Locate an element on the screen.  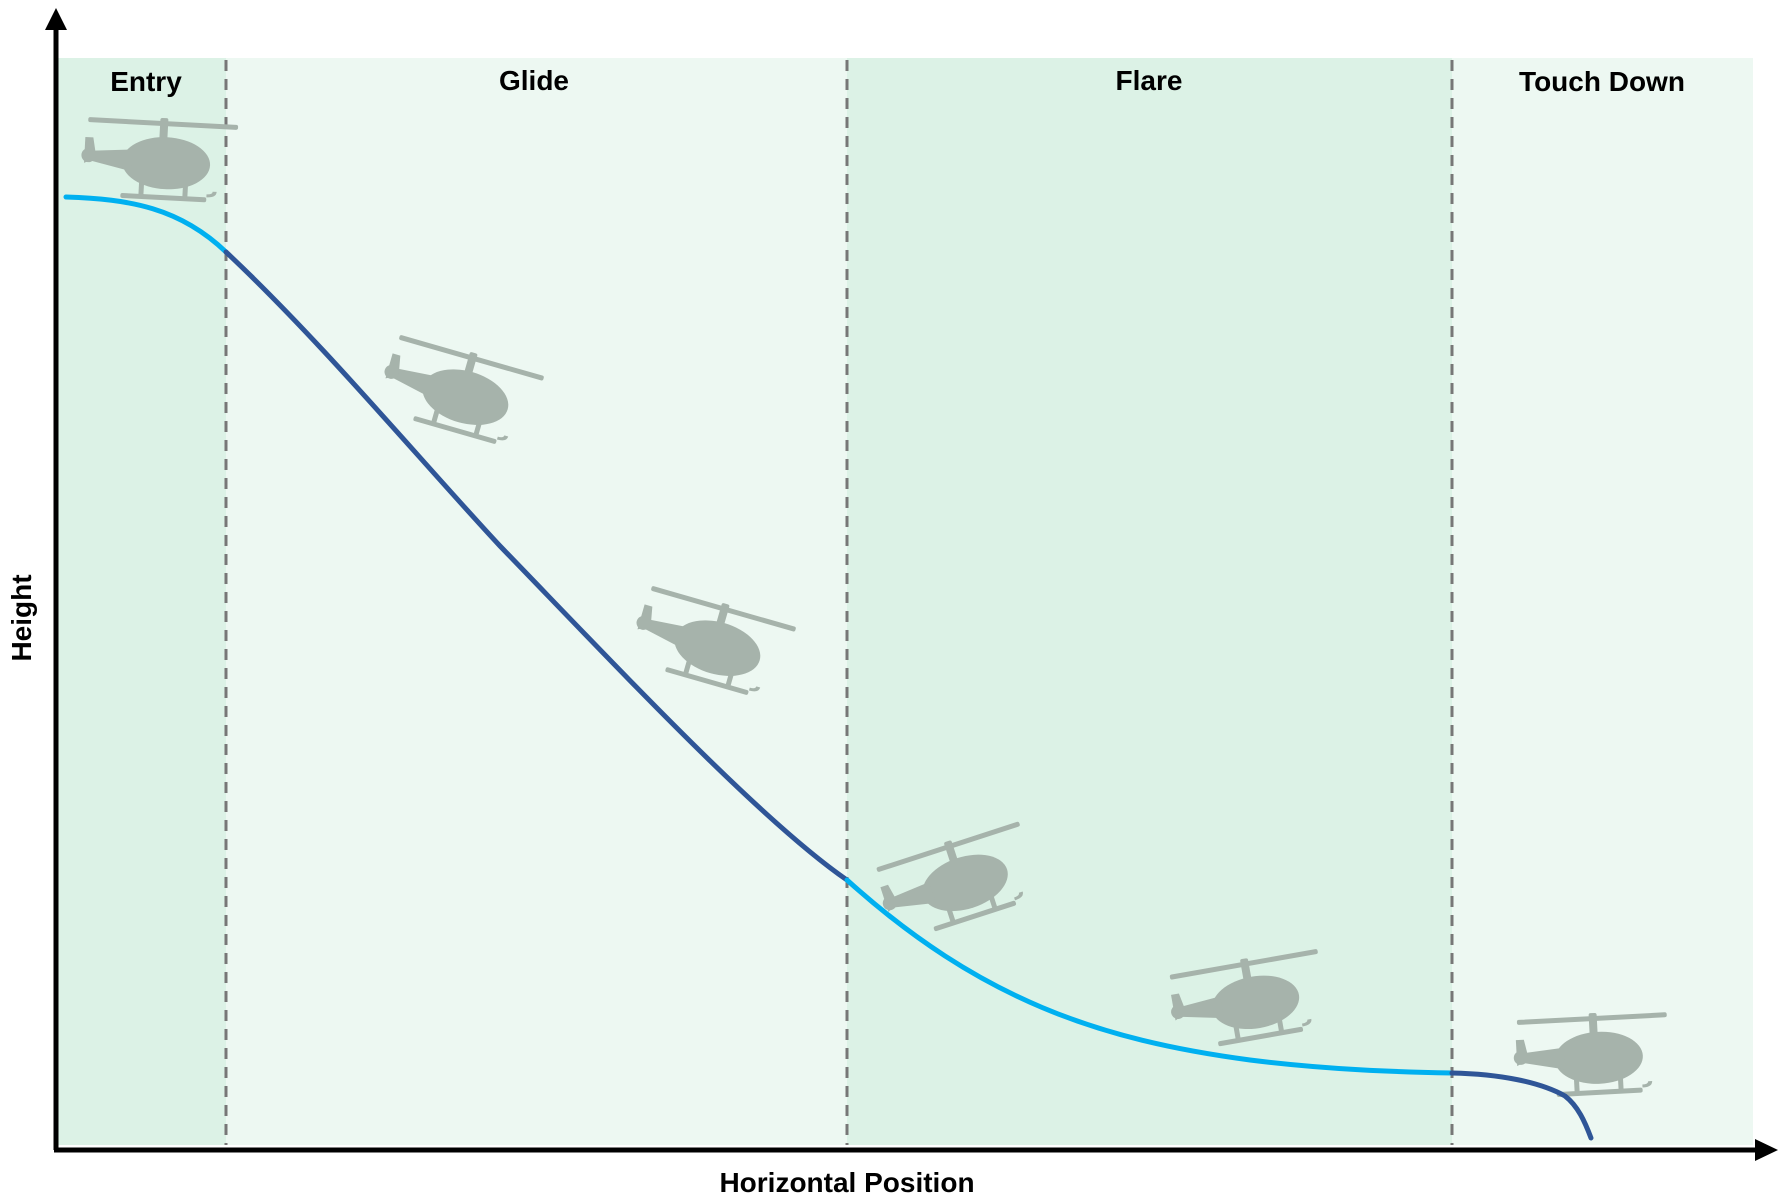
x-axis-arrowhead is located at coordinates (1766, 1150).